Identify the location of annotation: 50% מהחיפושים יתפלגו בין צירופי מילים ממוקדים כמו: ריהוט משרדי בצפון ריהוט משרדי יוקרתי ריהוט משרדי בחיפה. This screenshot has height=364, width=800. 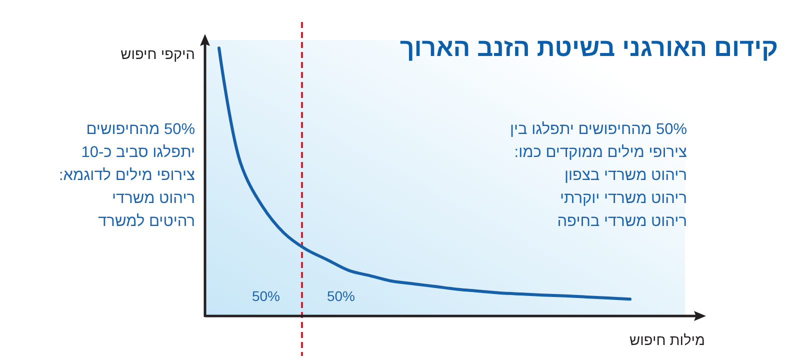
(599, 175).